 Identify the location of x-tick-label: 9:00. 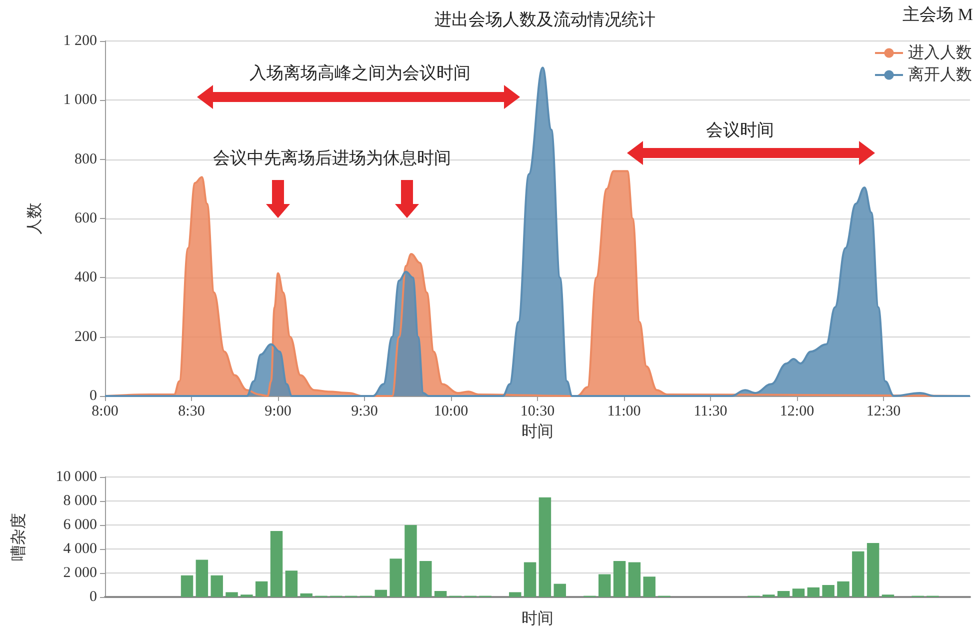
(278, 412).